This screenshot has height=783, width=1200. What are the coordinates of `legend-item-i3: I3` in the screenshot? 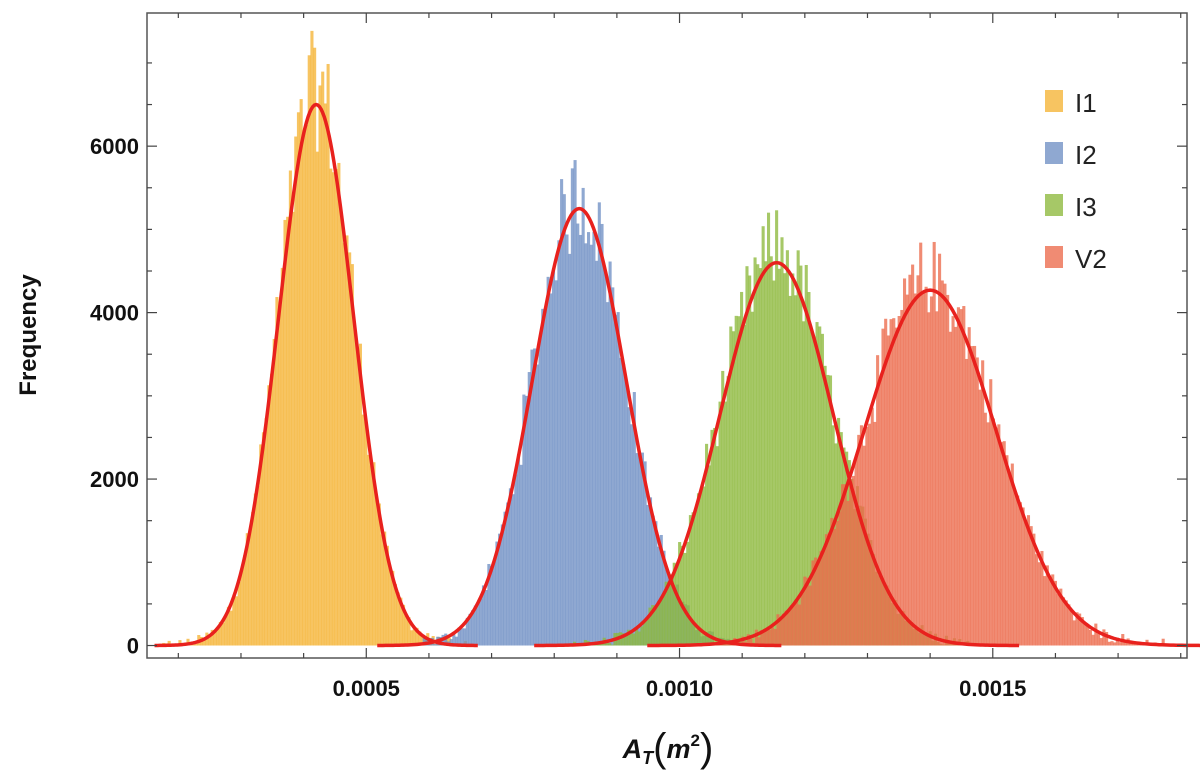 It's located at (1071, 207).